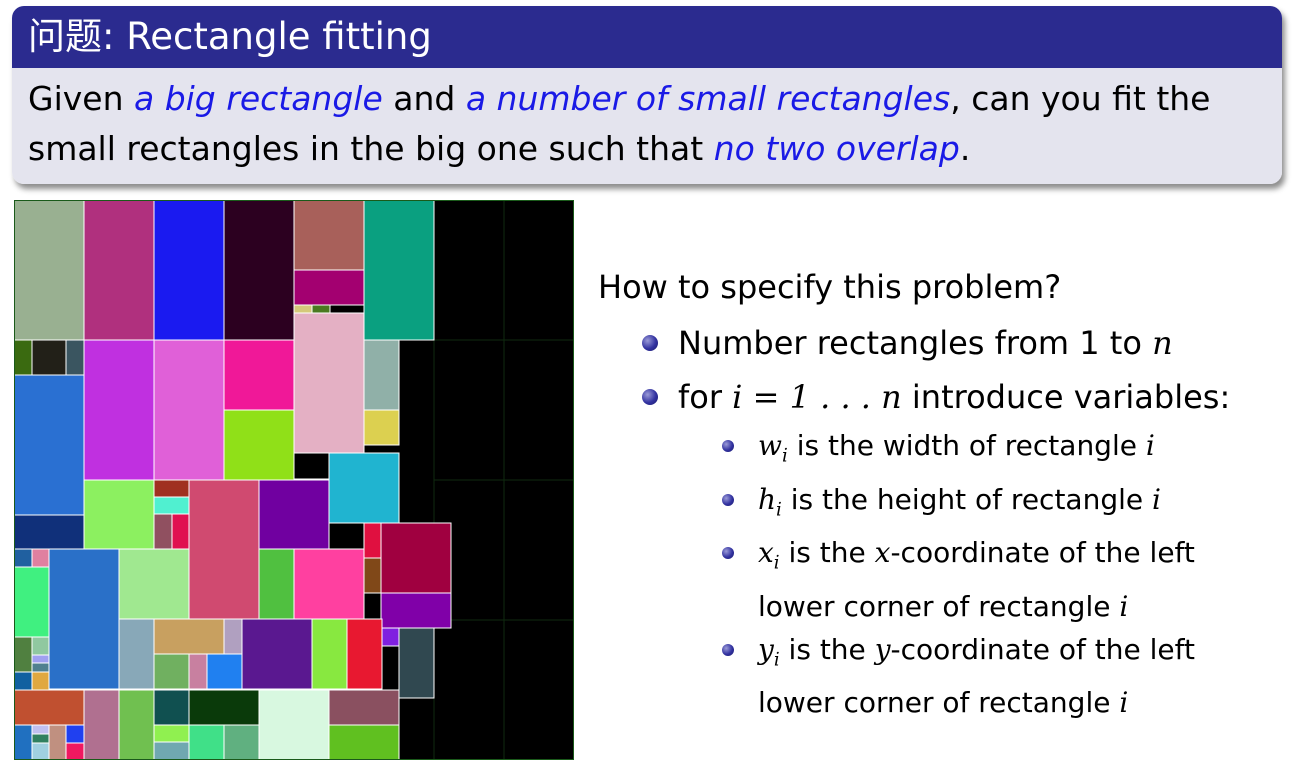 The height and width of the screenshot is (771, 1300). I want to click on statement-part: Given, so click(81, 98).